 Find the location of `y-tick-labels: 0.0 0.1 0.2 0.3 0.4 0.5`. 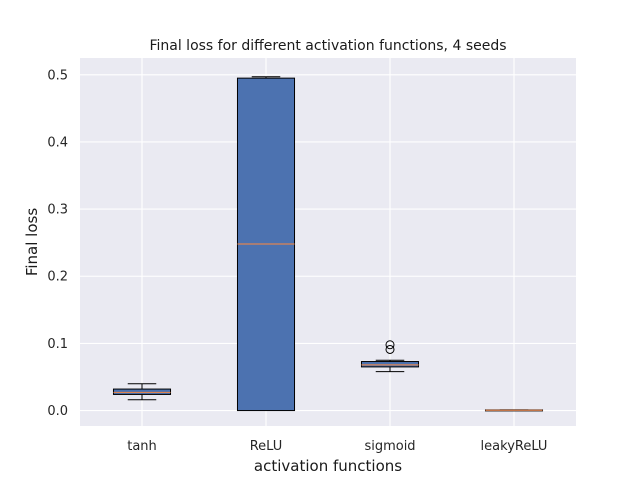

y-tick-labels: 0.0 0.1 0.2 0.3 0.4 0.5 is located at coordinates (57, 243).